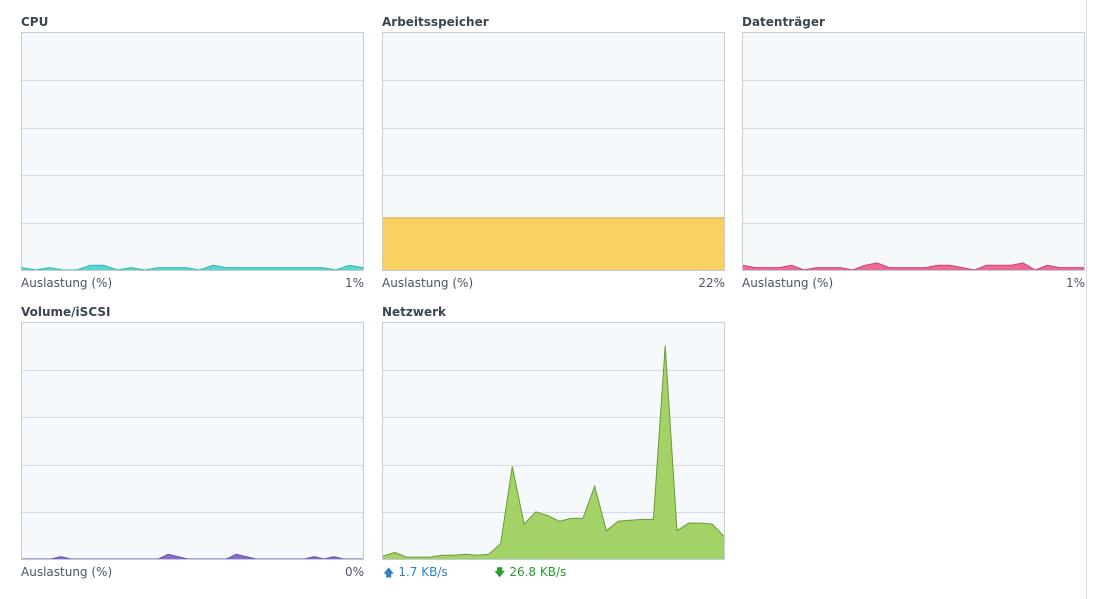 The height and width of the screenshot is (599, 1098). Describe the element at coordinates (538, 572) in the screenshot. I see `network-download-value: 26.8 KB/s` at that location.